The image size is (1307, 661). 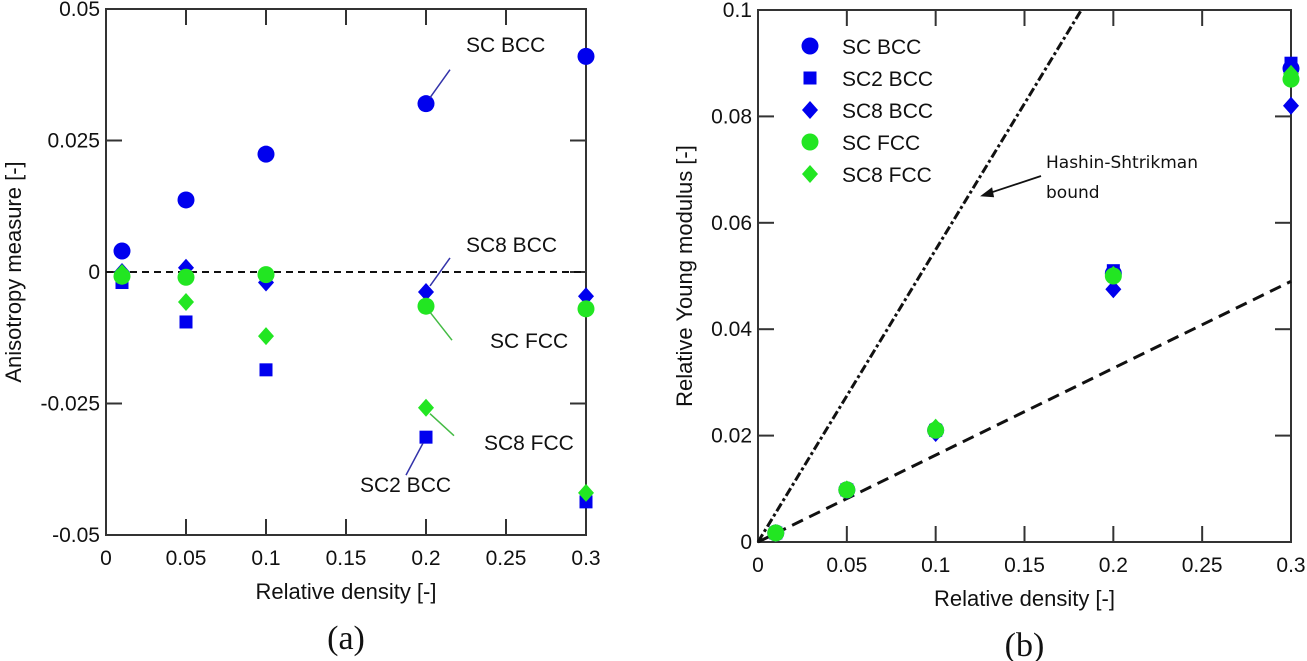 What do you see at coordinates (731, 329) in the screenshot?
I see `y-tick-label: 0.04` at bounding box center [731, 329].